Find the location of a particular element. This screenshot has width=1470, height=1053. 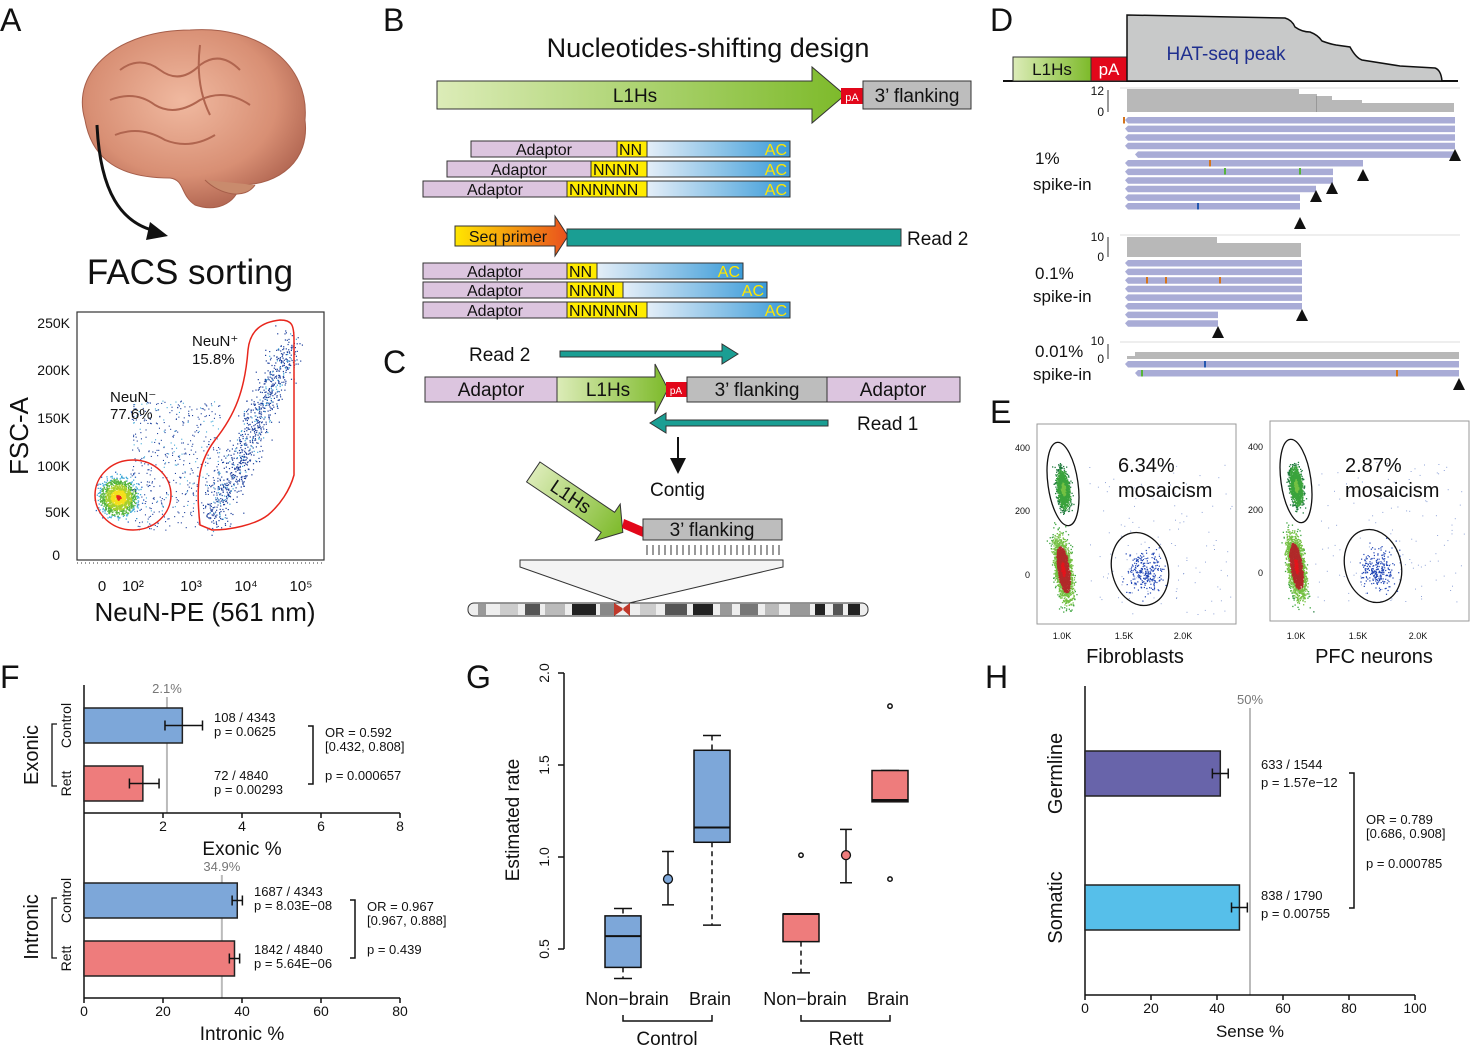

sequencing-read is located at coordinates (1297, 373).